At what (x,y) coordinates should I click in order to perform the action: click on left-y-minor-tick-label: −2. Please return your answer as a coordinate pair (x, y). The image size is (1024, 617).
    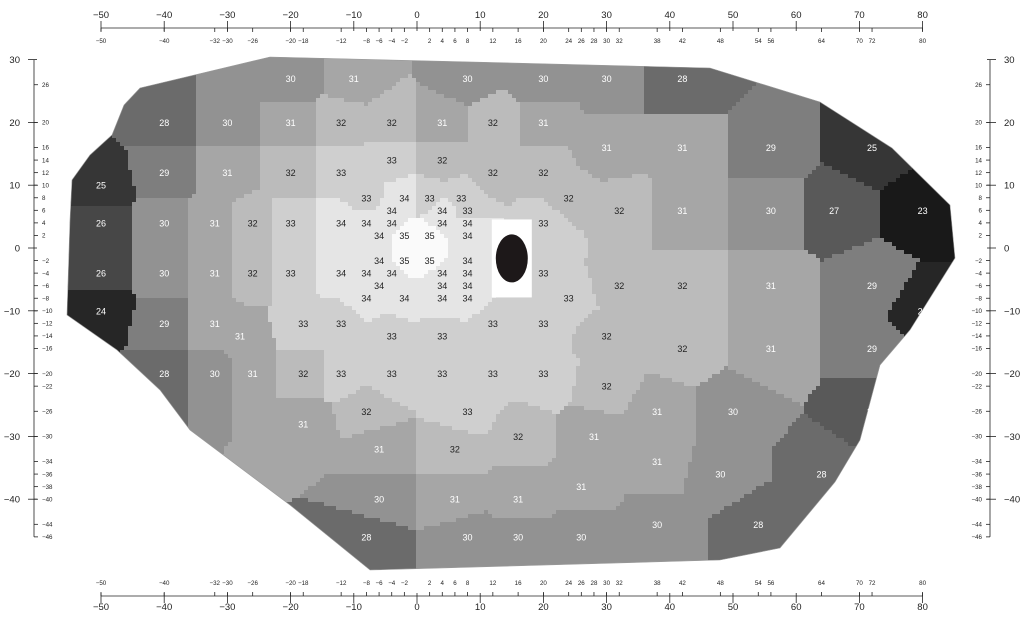
    Looking at the image, I should click on (46, 261).